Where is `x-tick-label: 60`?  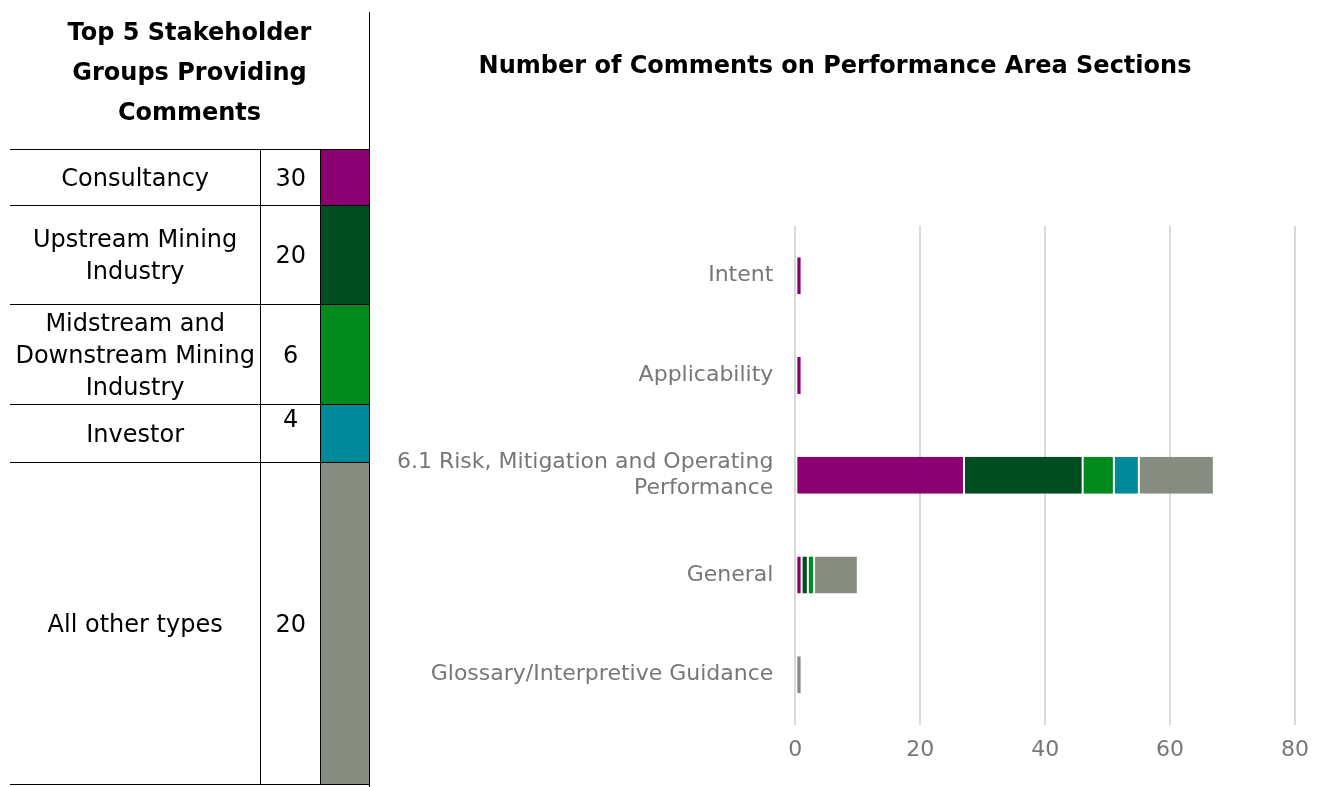 x-tick-label: 60 is located at coordinates (1170, 748).